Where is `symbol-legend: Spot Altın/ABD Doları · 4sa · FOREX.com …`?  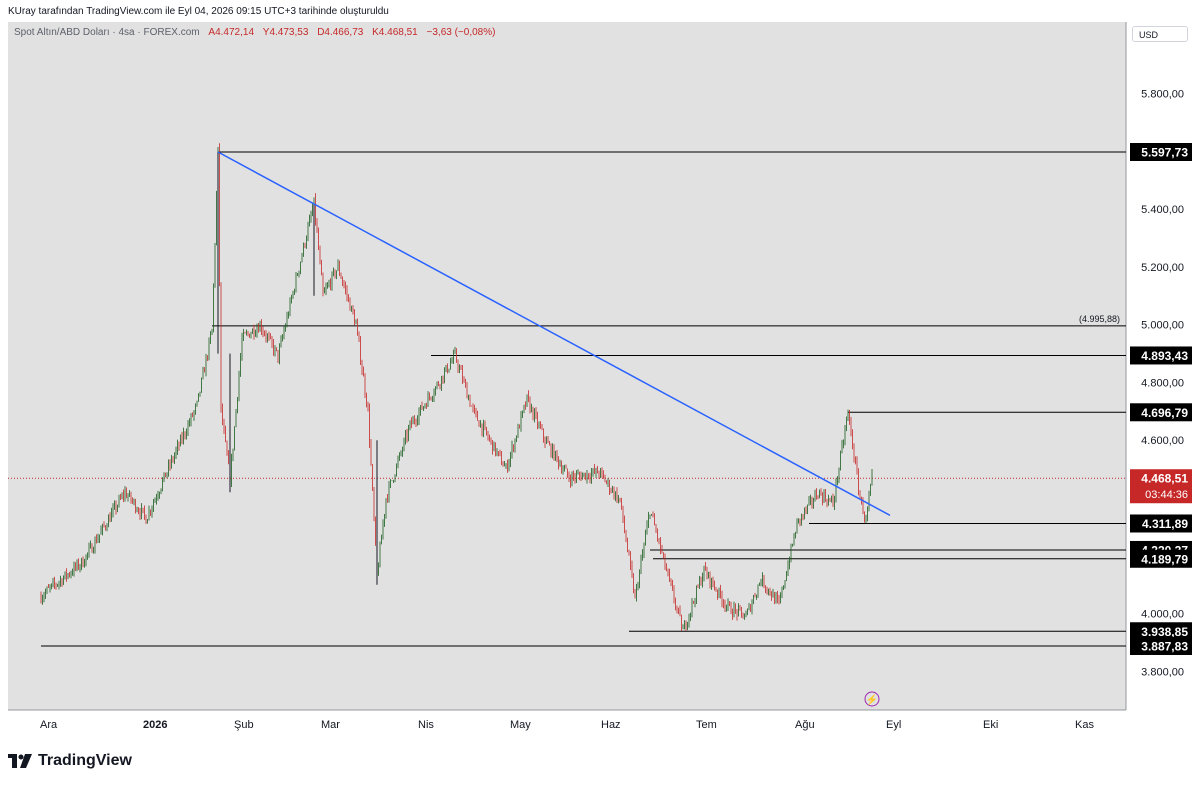
symbol-legend: Spot Altın/ABD Doları · 4sa · FOREX.com … is located at coordinates (254, 32).